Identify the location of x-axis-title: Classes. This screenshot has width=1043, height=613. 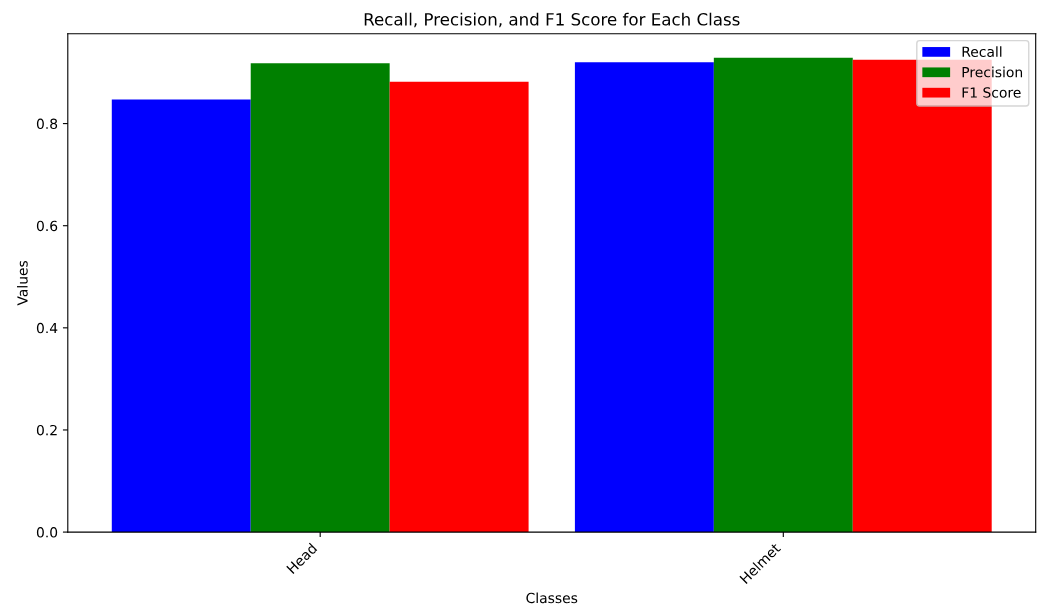
(552, 598).